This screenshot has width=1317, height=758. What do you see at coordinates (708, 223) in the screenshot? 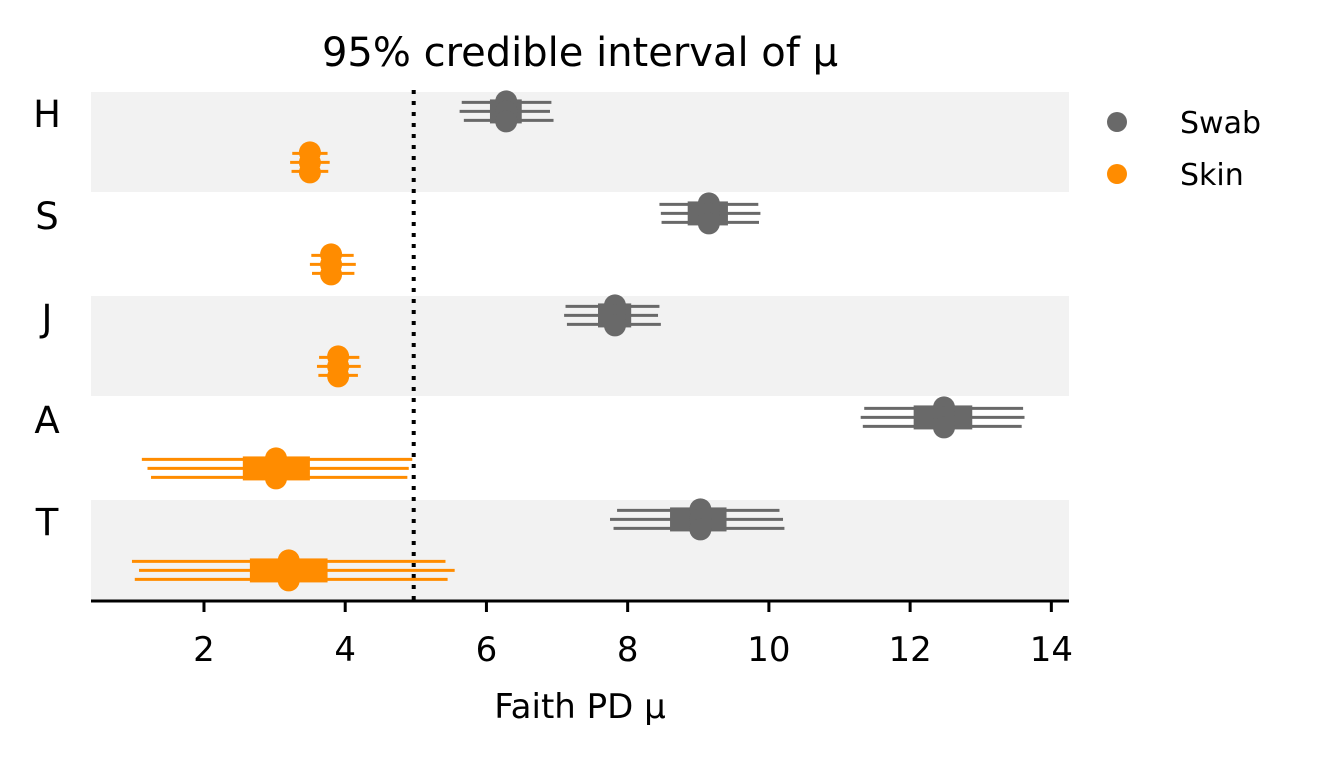
I see `median-point-swab-S` at bounding box center [708, 223].